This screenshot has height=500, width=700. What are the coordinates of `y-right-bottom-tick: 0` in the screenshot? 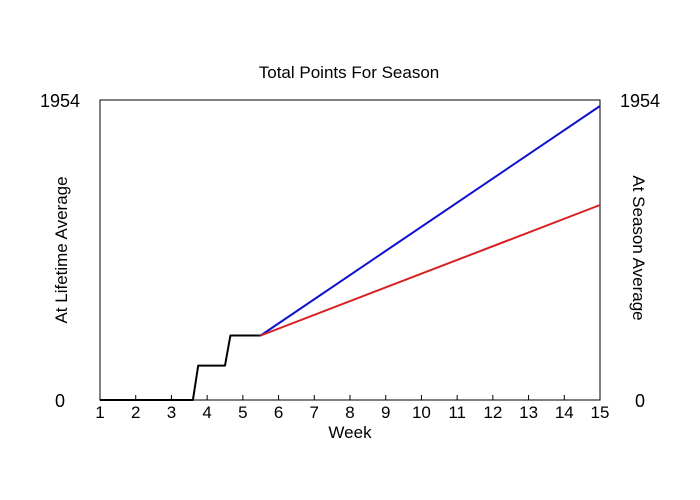 It's located at (640, 401).